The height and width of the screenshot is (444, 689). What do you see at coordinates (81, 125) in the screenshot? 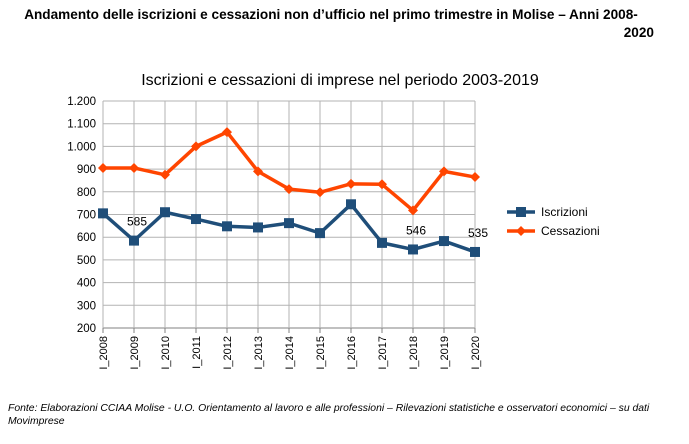
I see `y-tick-label: 1.100` at bounding box center [81, 125].